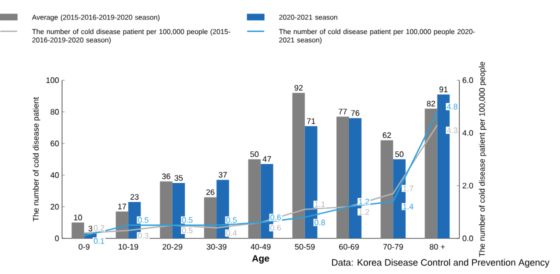 The width and height of the screenshot is (560, 274). Describe the element at coordinates (441, 263) in the screenshot. I see `text: Data: Korea Disease Control and Prevention Agency` at that location.